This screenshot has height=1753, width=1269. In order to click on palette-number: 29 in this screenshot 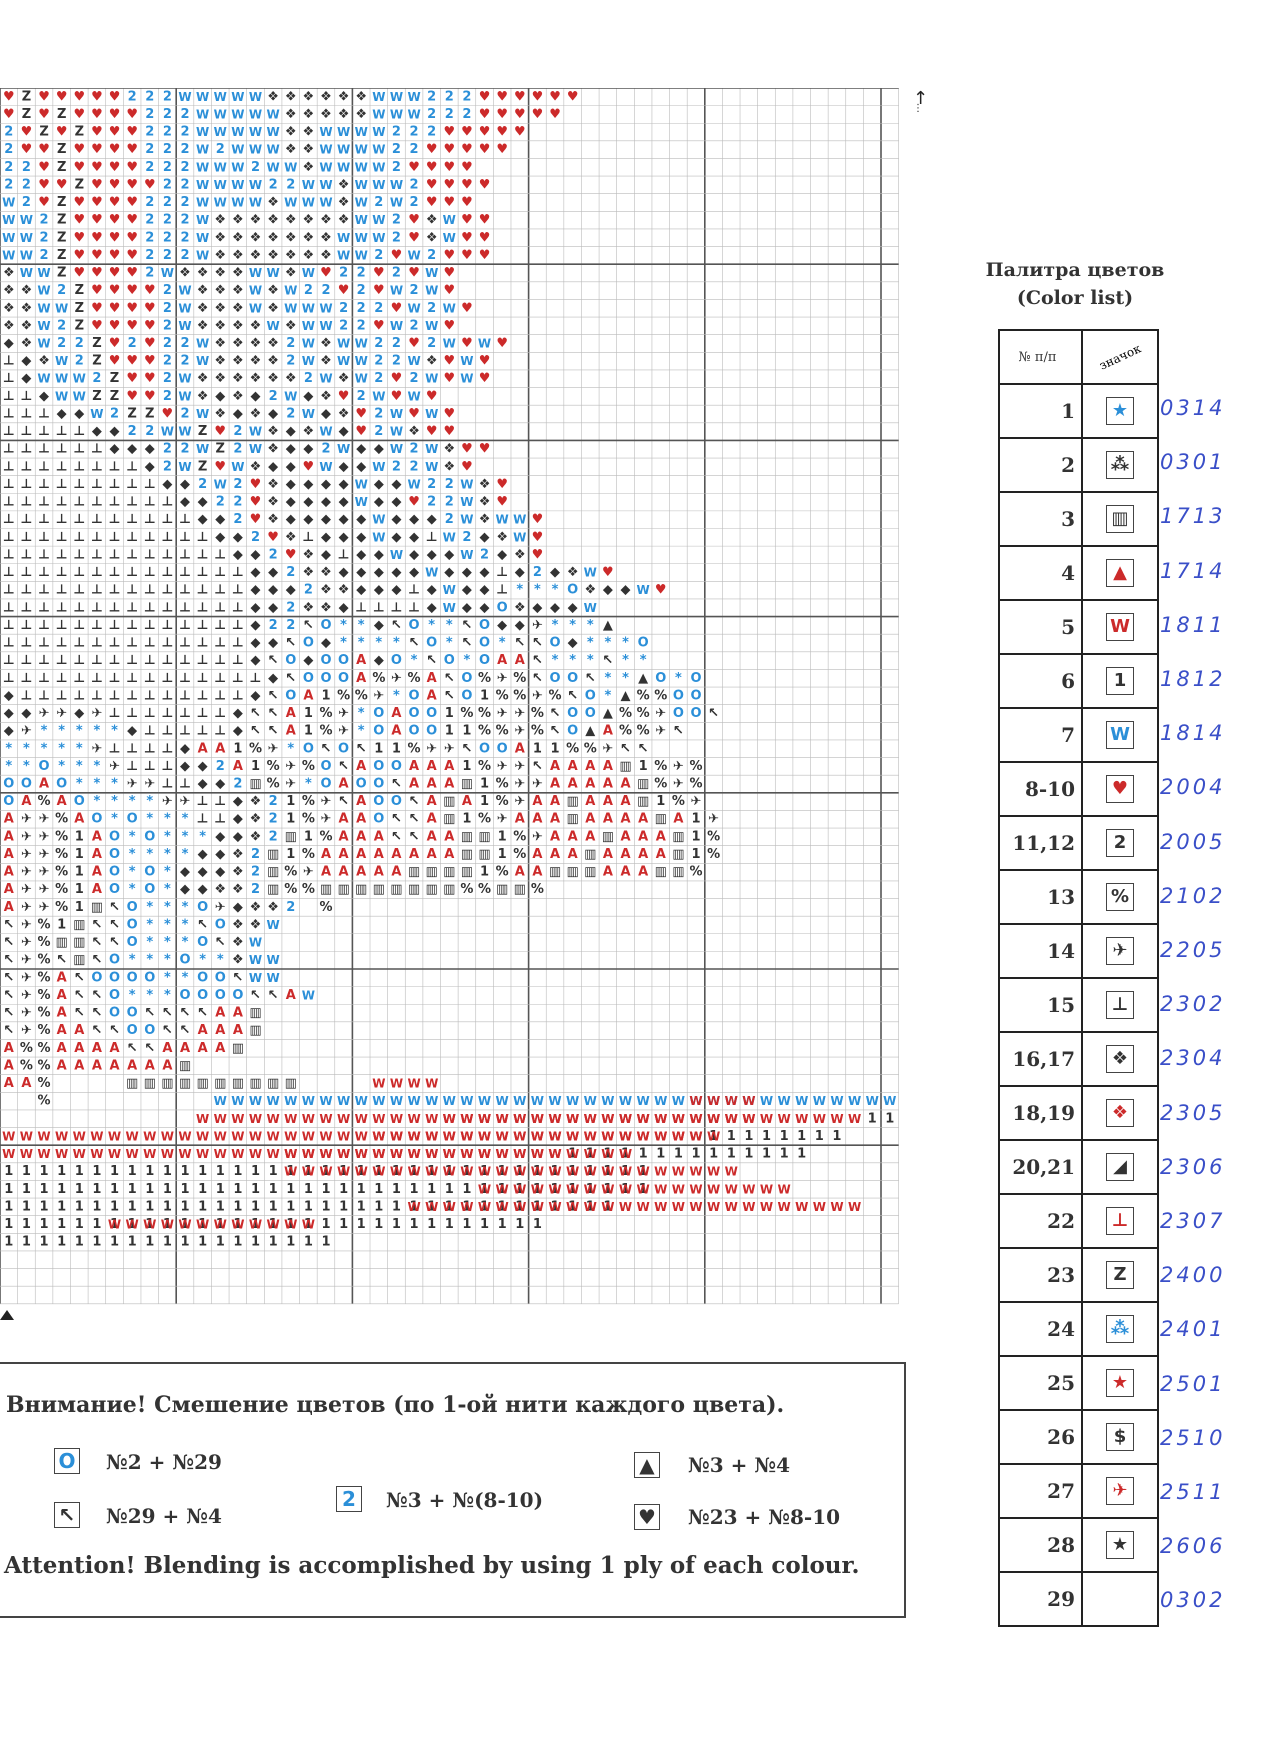, I will do `click(1040, 1599)`.